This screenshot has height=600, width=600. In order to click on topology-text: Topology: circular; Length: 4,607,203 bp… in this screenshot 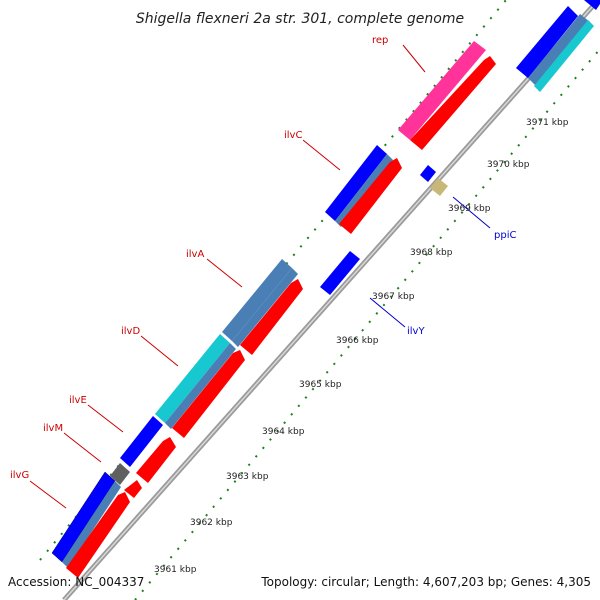, I will do `click(425, 582)`.